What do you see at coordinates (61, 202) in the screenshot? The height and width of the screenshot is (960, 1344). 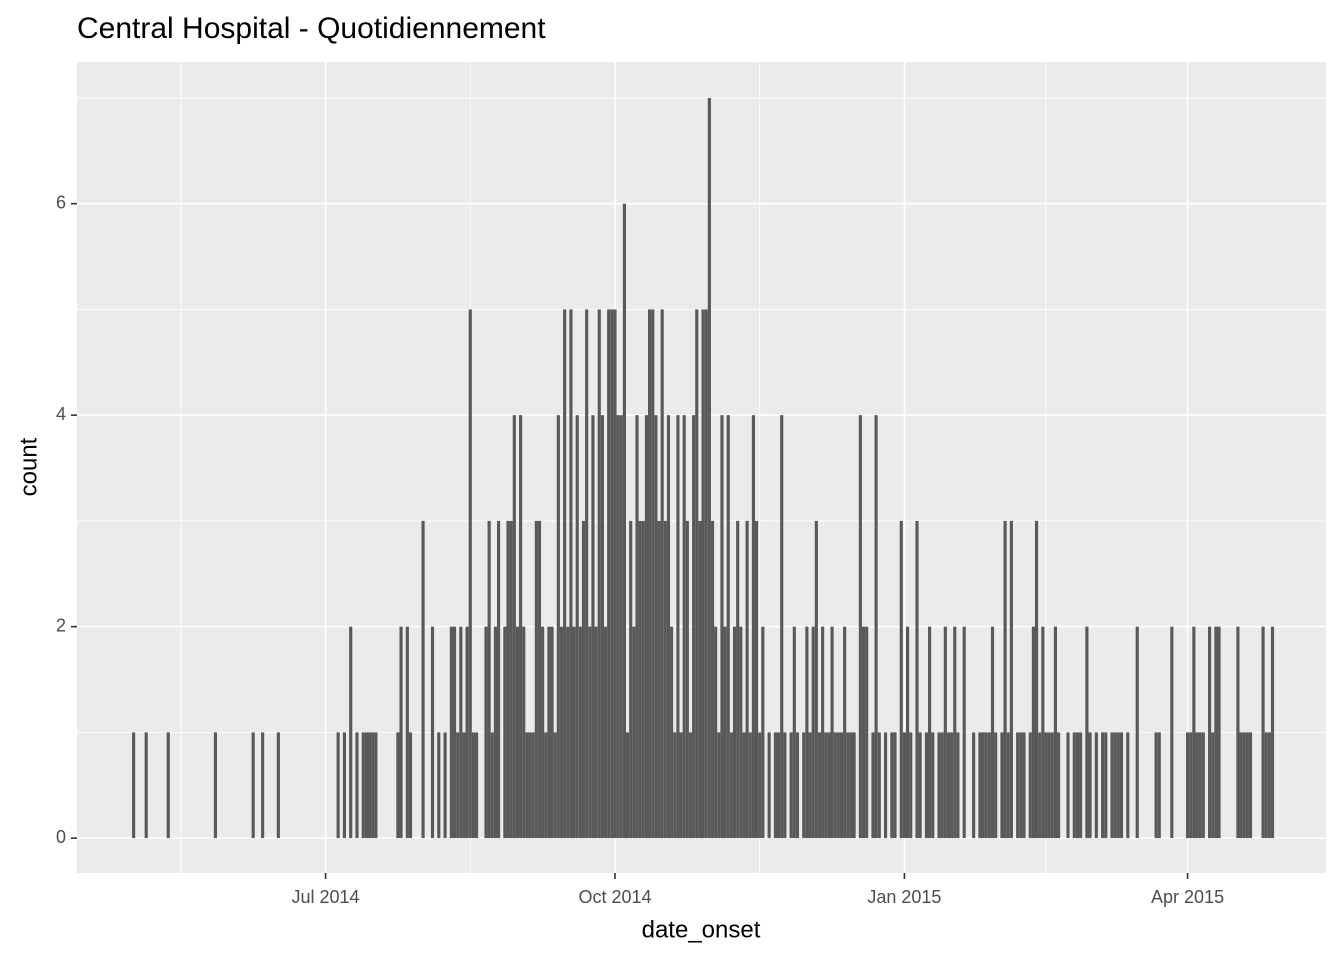 I see `y-tick-label: 6` at bounding box center [61, 202].